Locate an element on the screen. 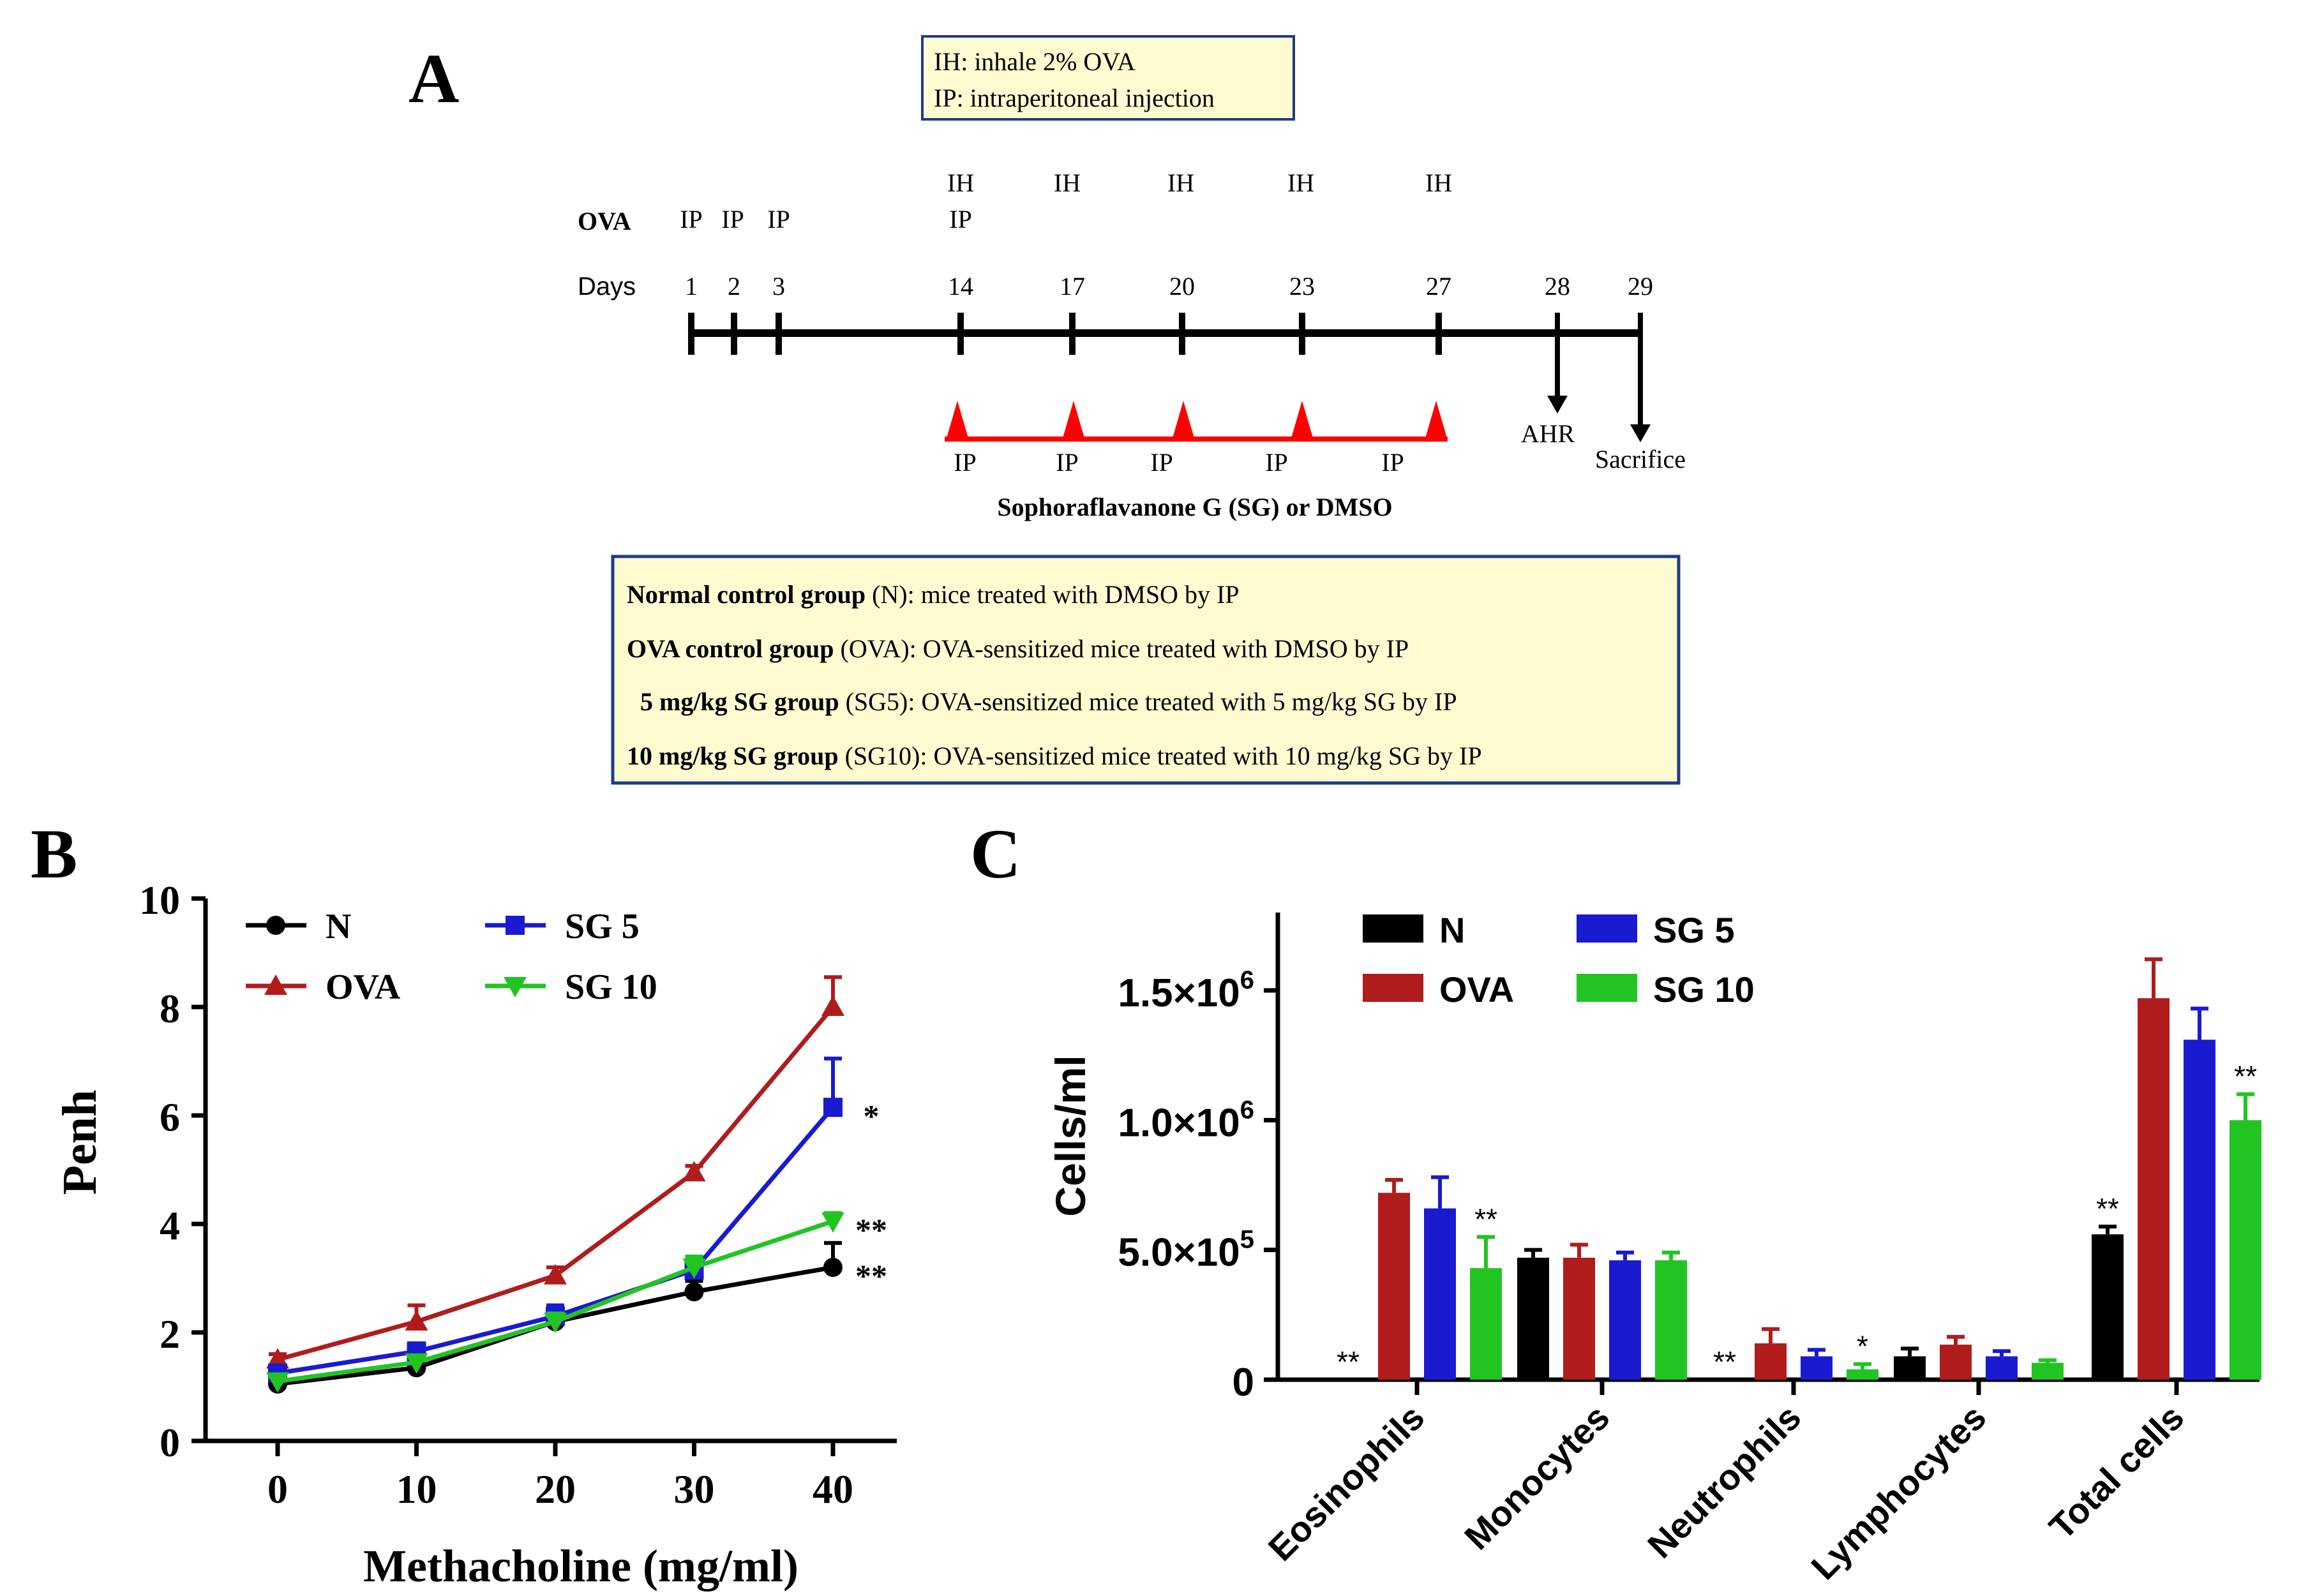 The width and height of the screenshot is (2301, 1596). chart-c-bar-eosinophils-ova is located at coordinates (1394, 1286).